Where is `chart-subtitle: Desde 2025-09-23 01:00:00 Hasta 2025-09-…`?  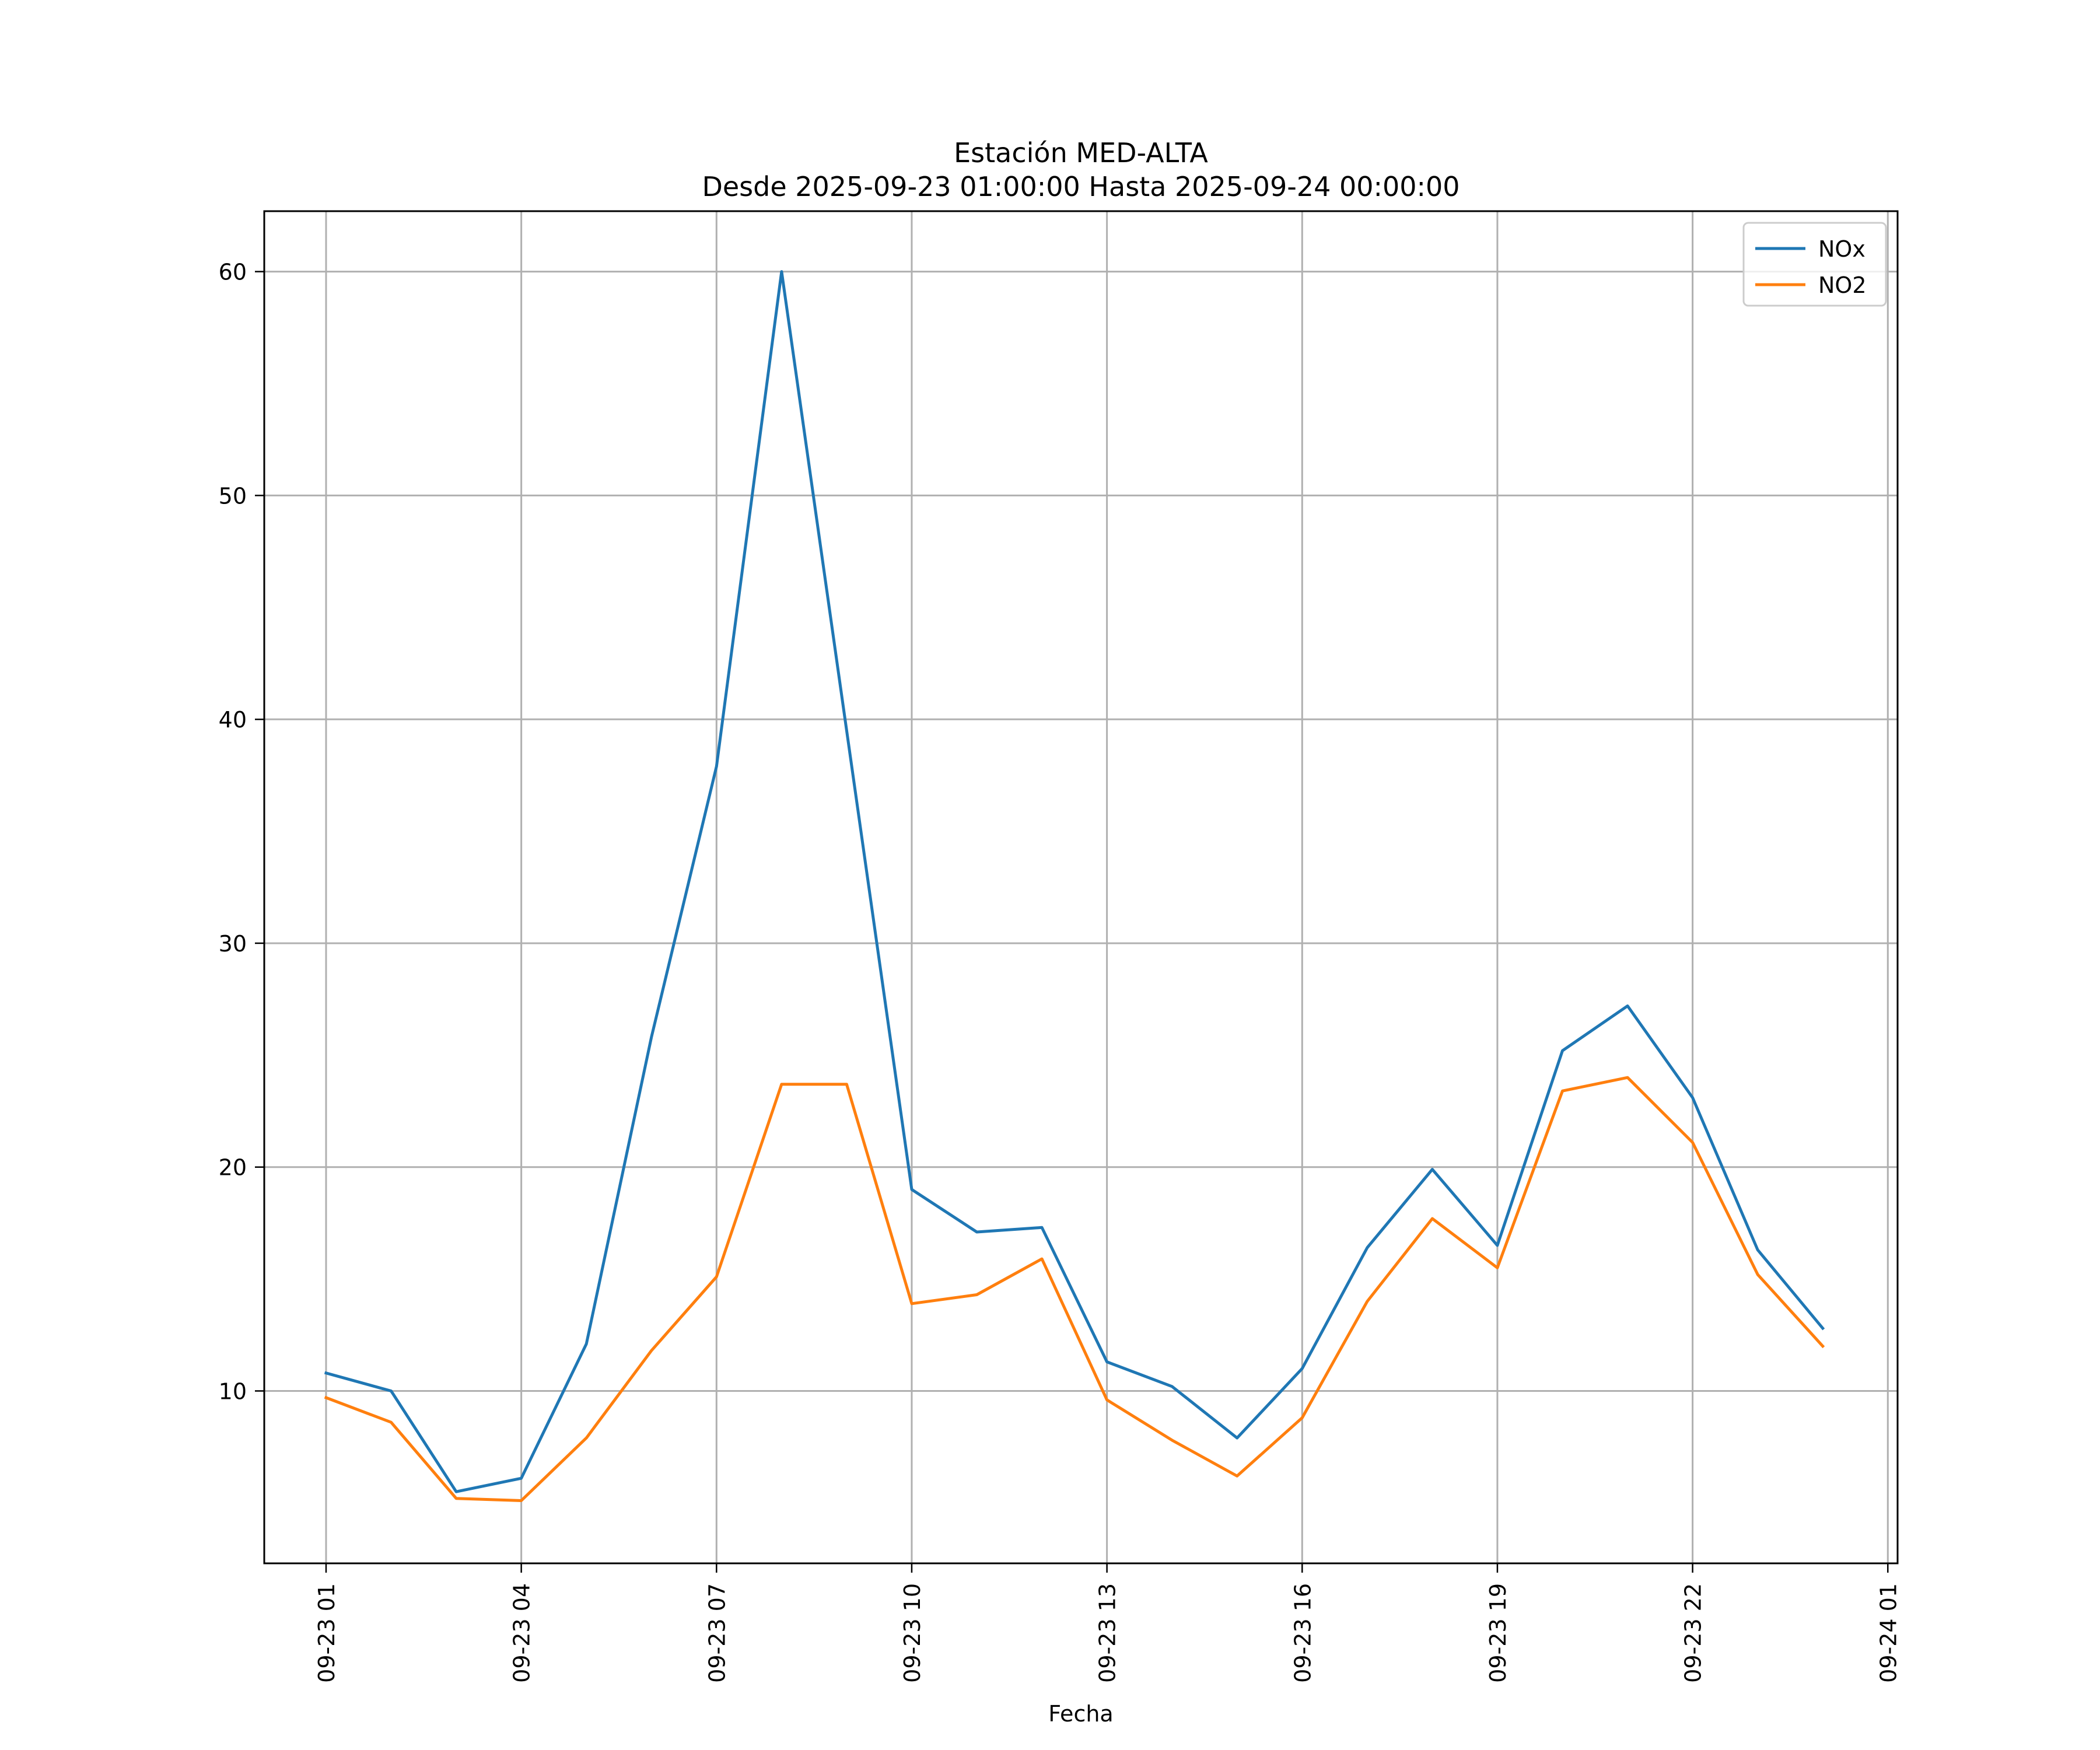 chart-subtitle: Desde 2025-09-23 01:00:00 Hasta 2025-09-… is located at coordinates (1081, 187).